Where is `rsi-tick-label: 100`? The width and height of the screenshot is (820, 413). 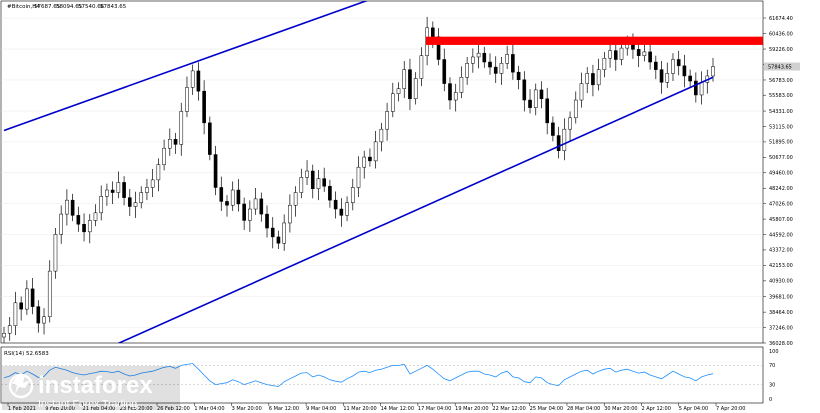 rsi-tick-label: 100 is located at coordinates (774, 352).